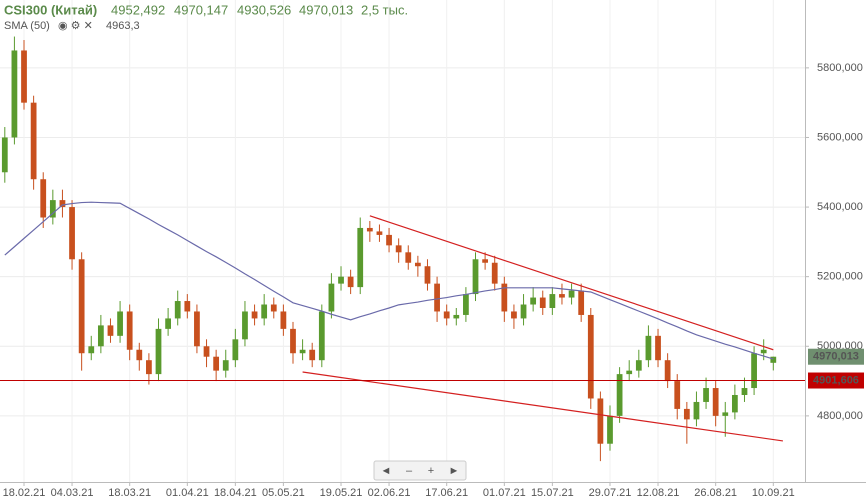 Image resolution: width=866 pixels, height=502 pixels. What do you see at coordinates (658, 493) in the screenshot?
I see `x-tick-label: 12.08.21` at bounding box center [658, 493].